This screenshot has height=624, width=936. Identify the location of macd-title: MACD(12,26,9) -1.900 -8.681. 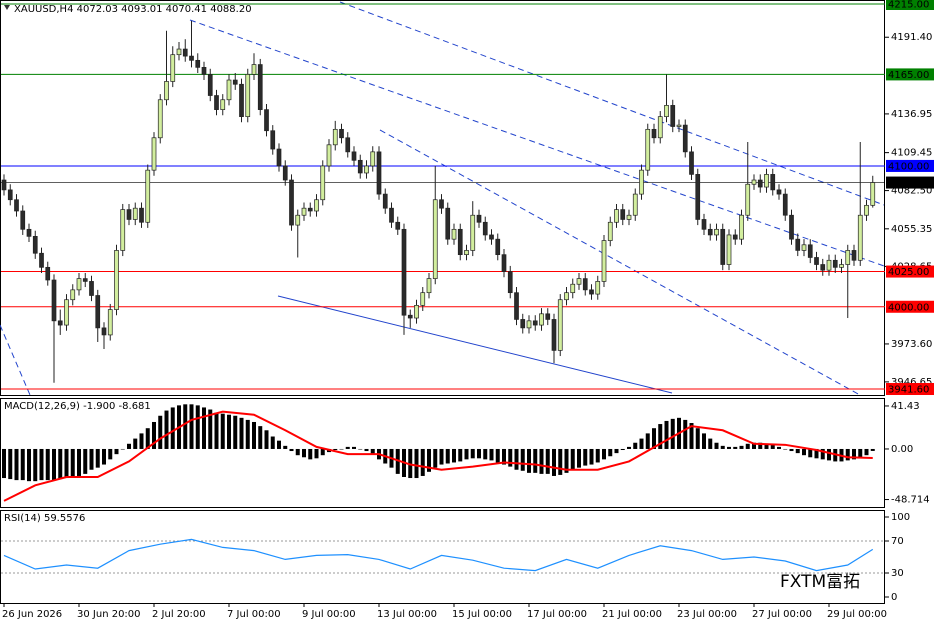
(77, 406).